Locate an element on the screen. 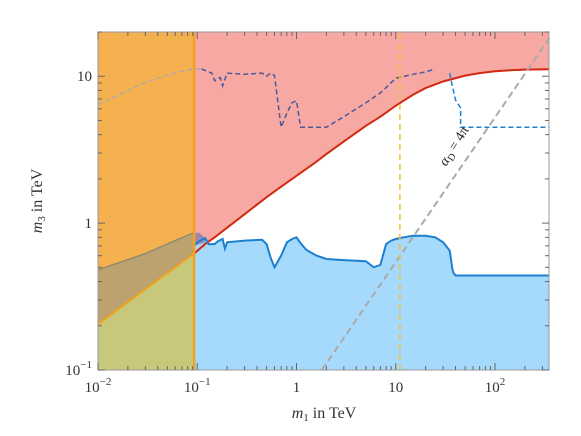  x-tick-label: 10⁻¹ is located at coordinates (197, 386).